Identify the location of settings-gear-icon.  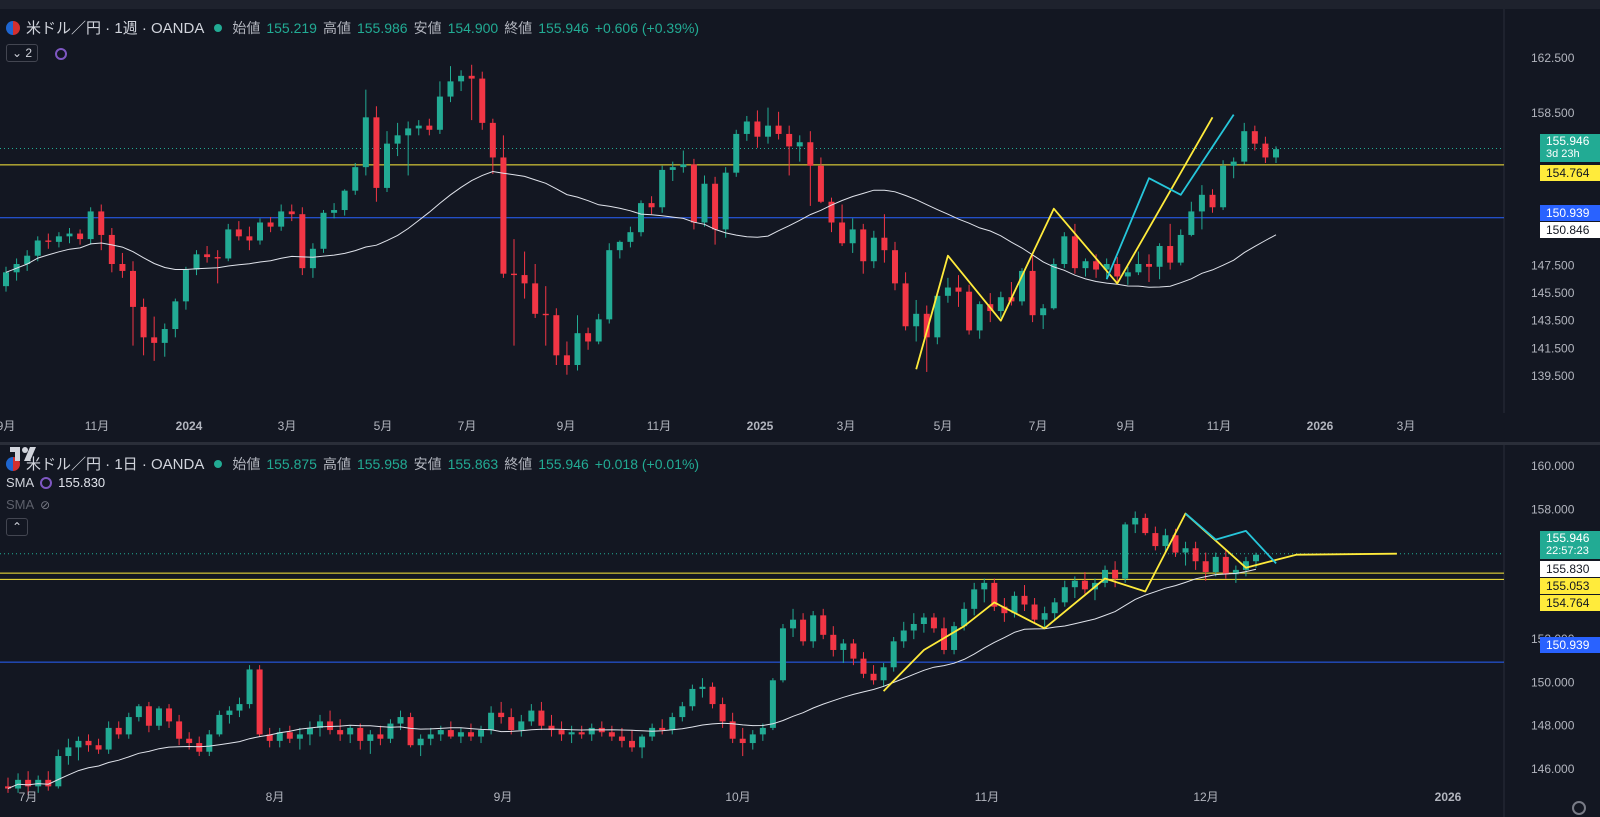
(1579, 808).